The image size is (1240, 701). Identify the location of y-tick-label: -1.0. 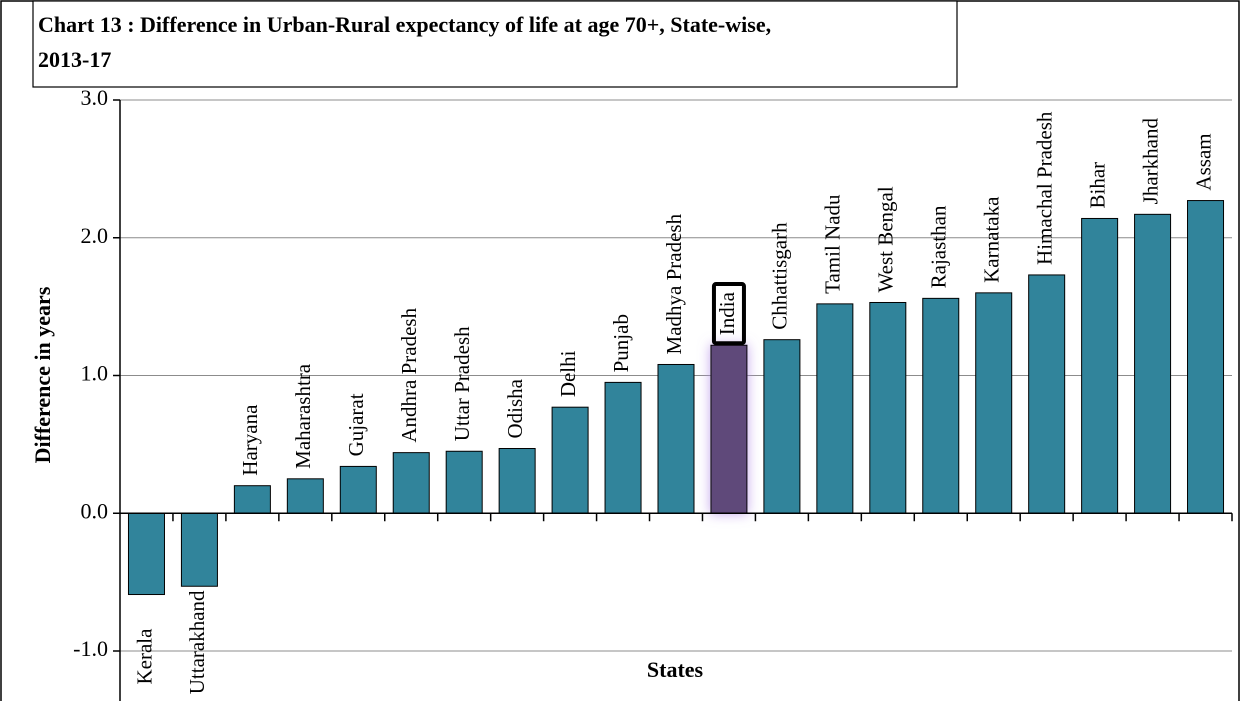
(90, 648).